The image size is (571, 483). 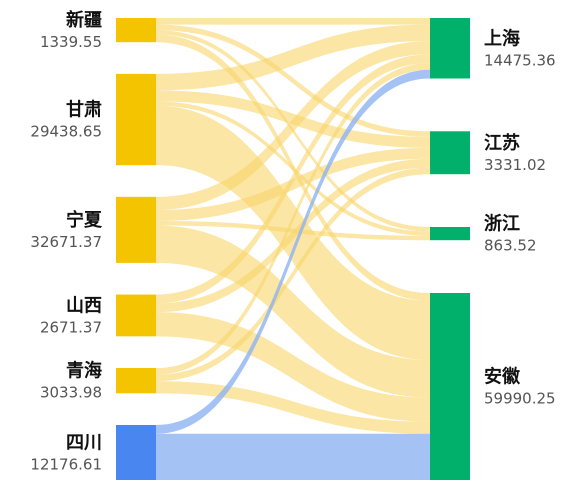 I want to click on node-name: 安徽, so click(x=502, y=377).